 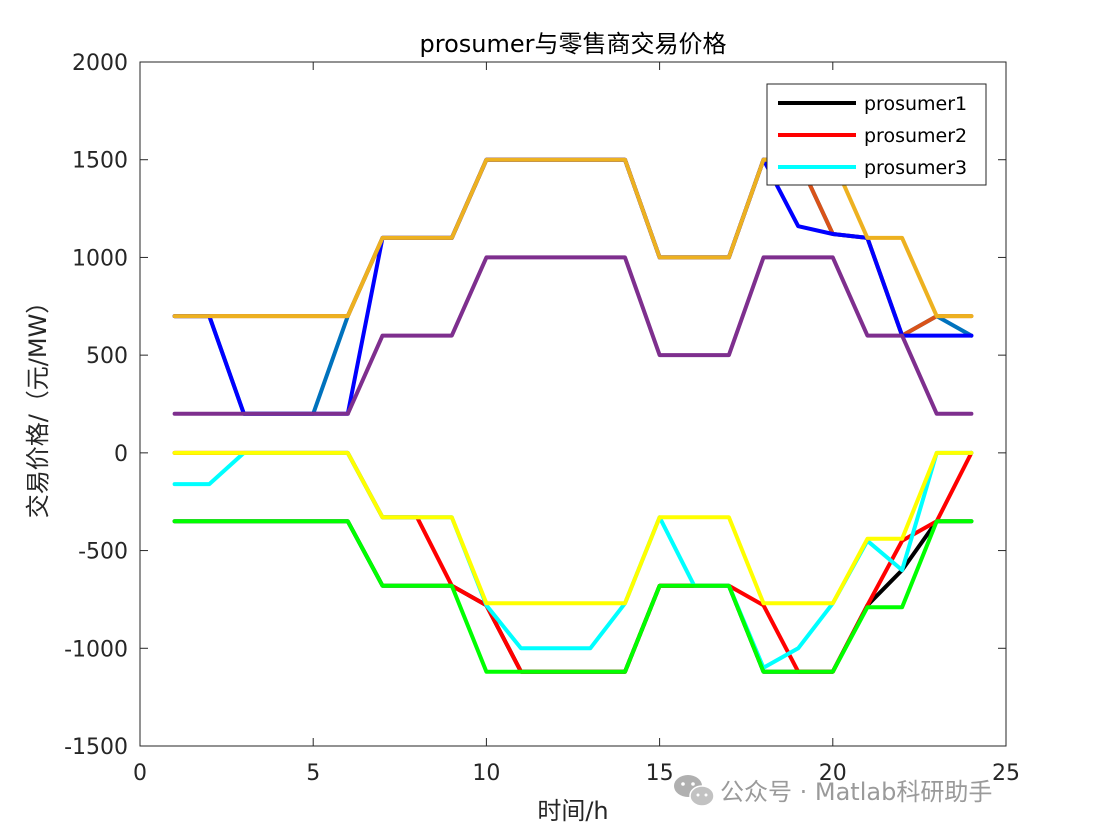 I want to click on y-tick-label: -500, so click(x=103, y=552).